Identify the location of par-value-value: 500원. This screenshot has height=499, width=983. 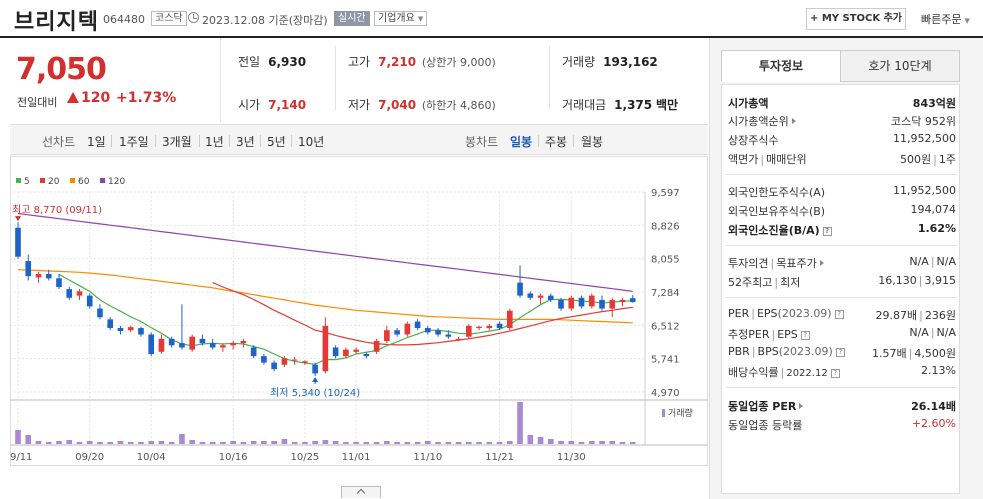
(916, 159).